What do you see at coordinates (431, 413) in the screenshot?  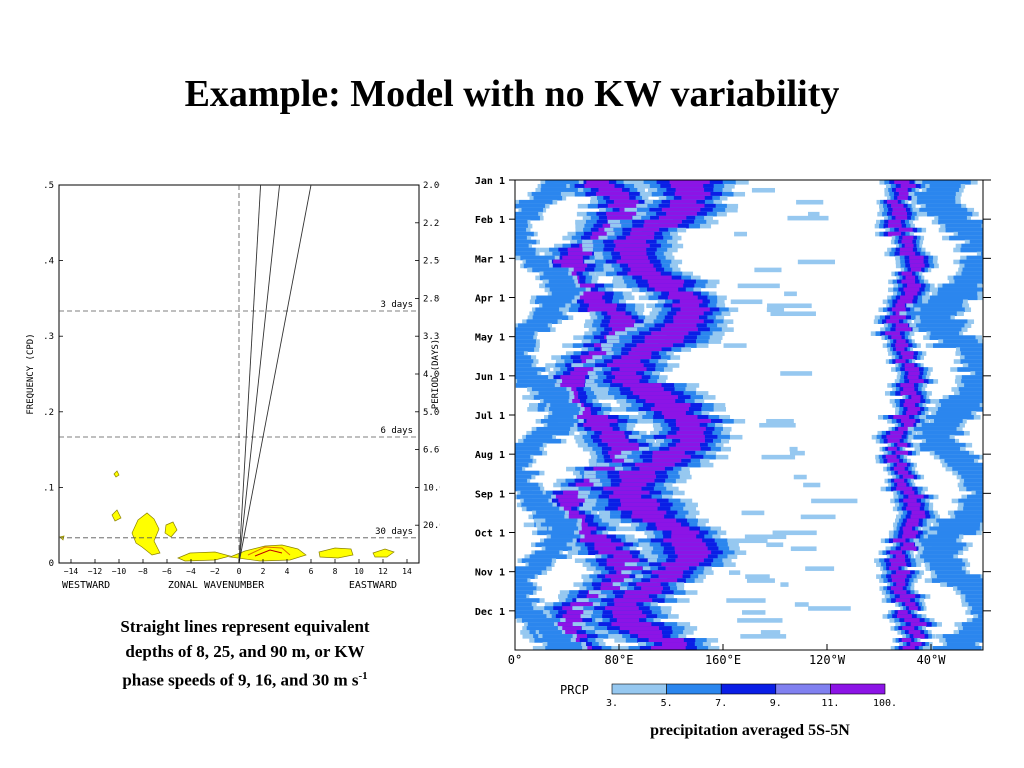 I see `period-tick-label: 5.00` at bounding box center [431, 413].